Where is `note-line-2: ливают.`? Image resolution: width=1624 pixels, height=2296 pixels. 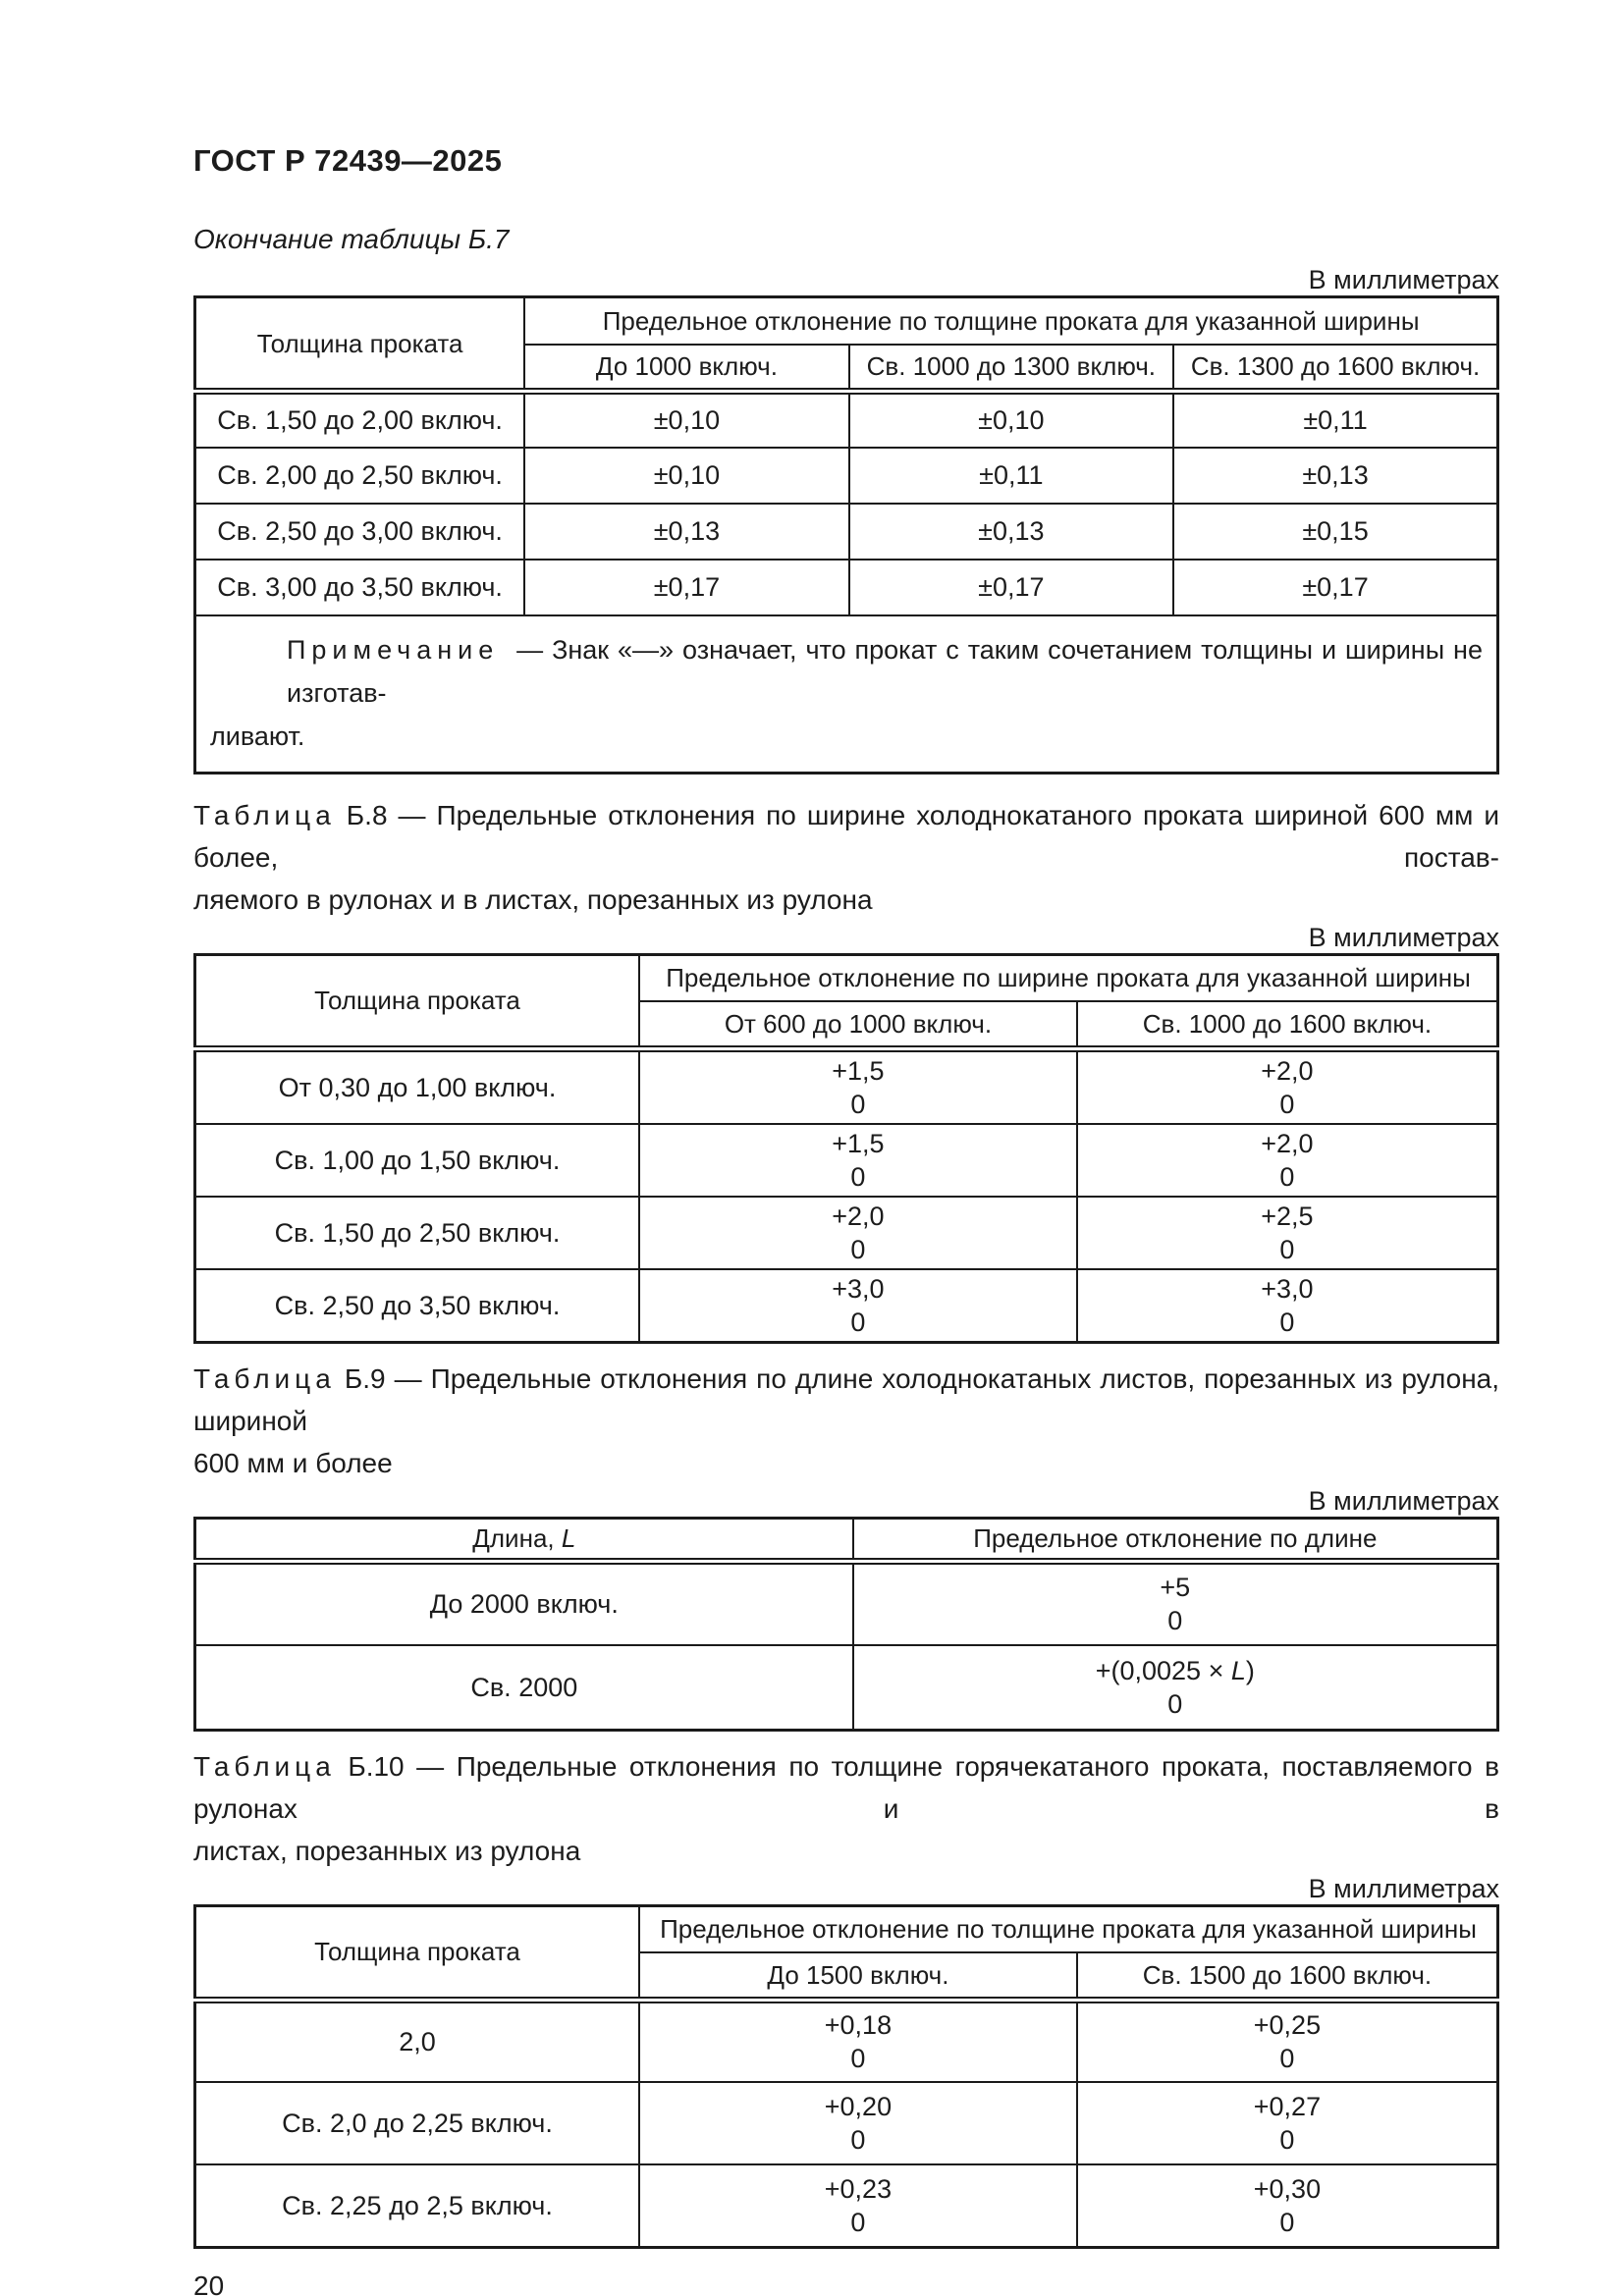 note-line-2: ливают. is located at coordinates (257, 736).